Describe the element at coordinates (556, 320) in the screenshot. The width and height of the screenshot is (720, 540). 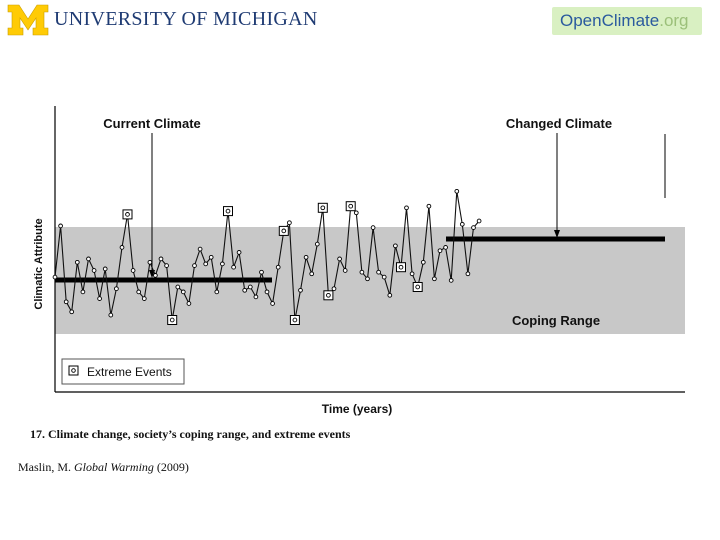
I see `coping-range-label: Coping Range` at that location.